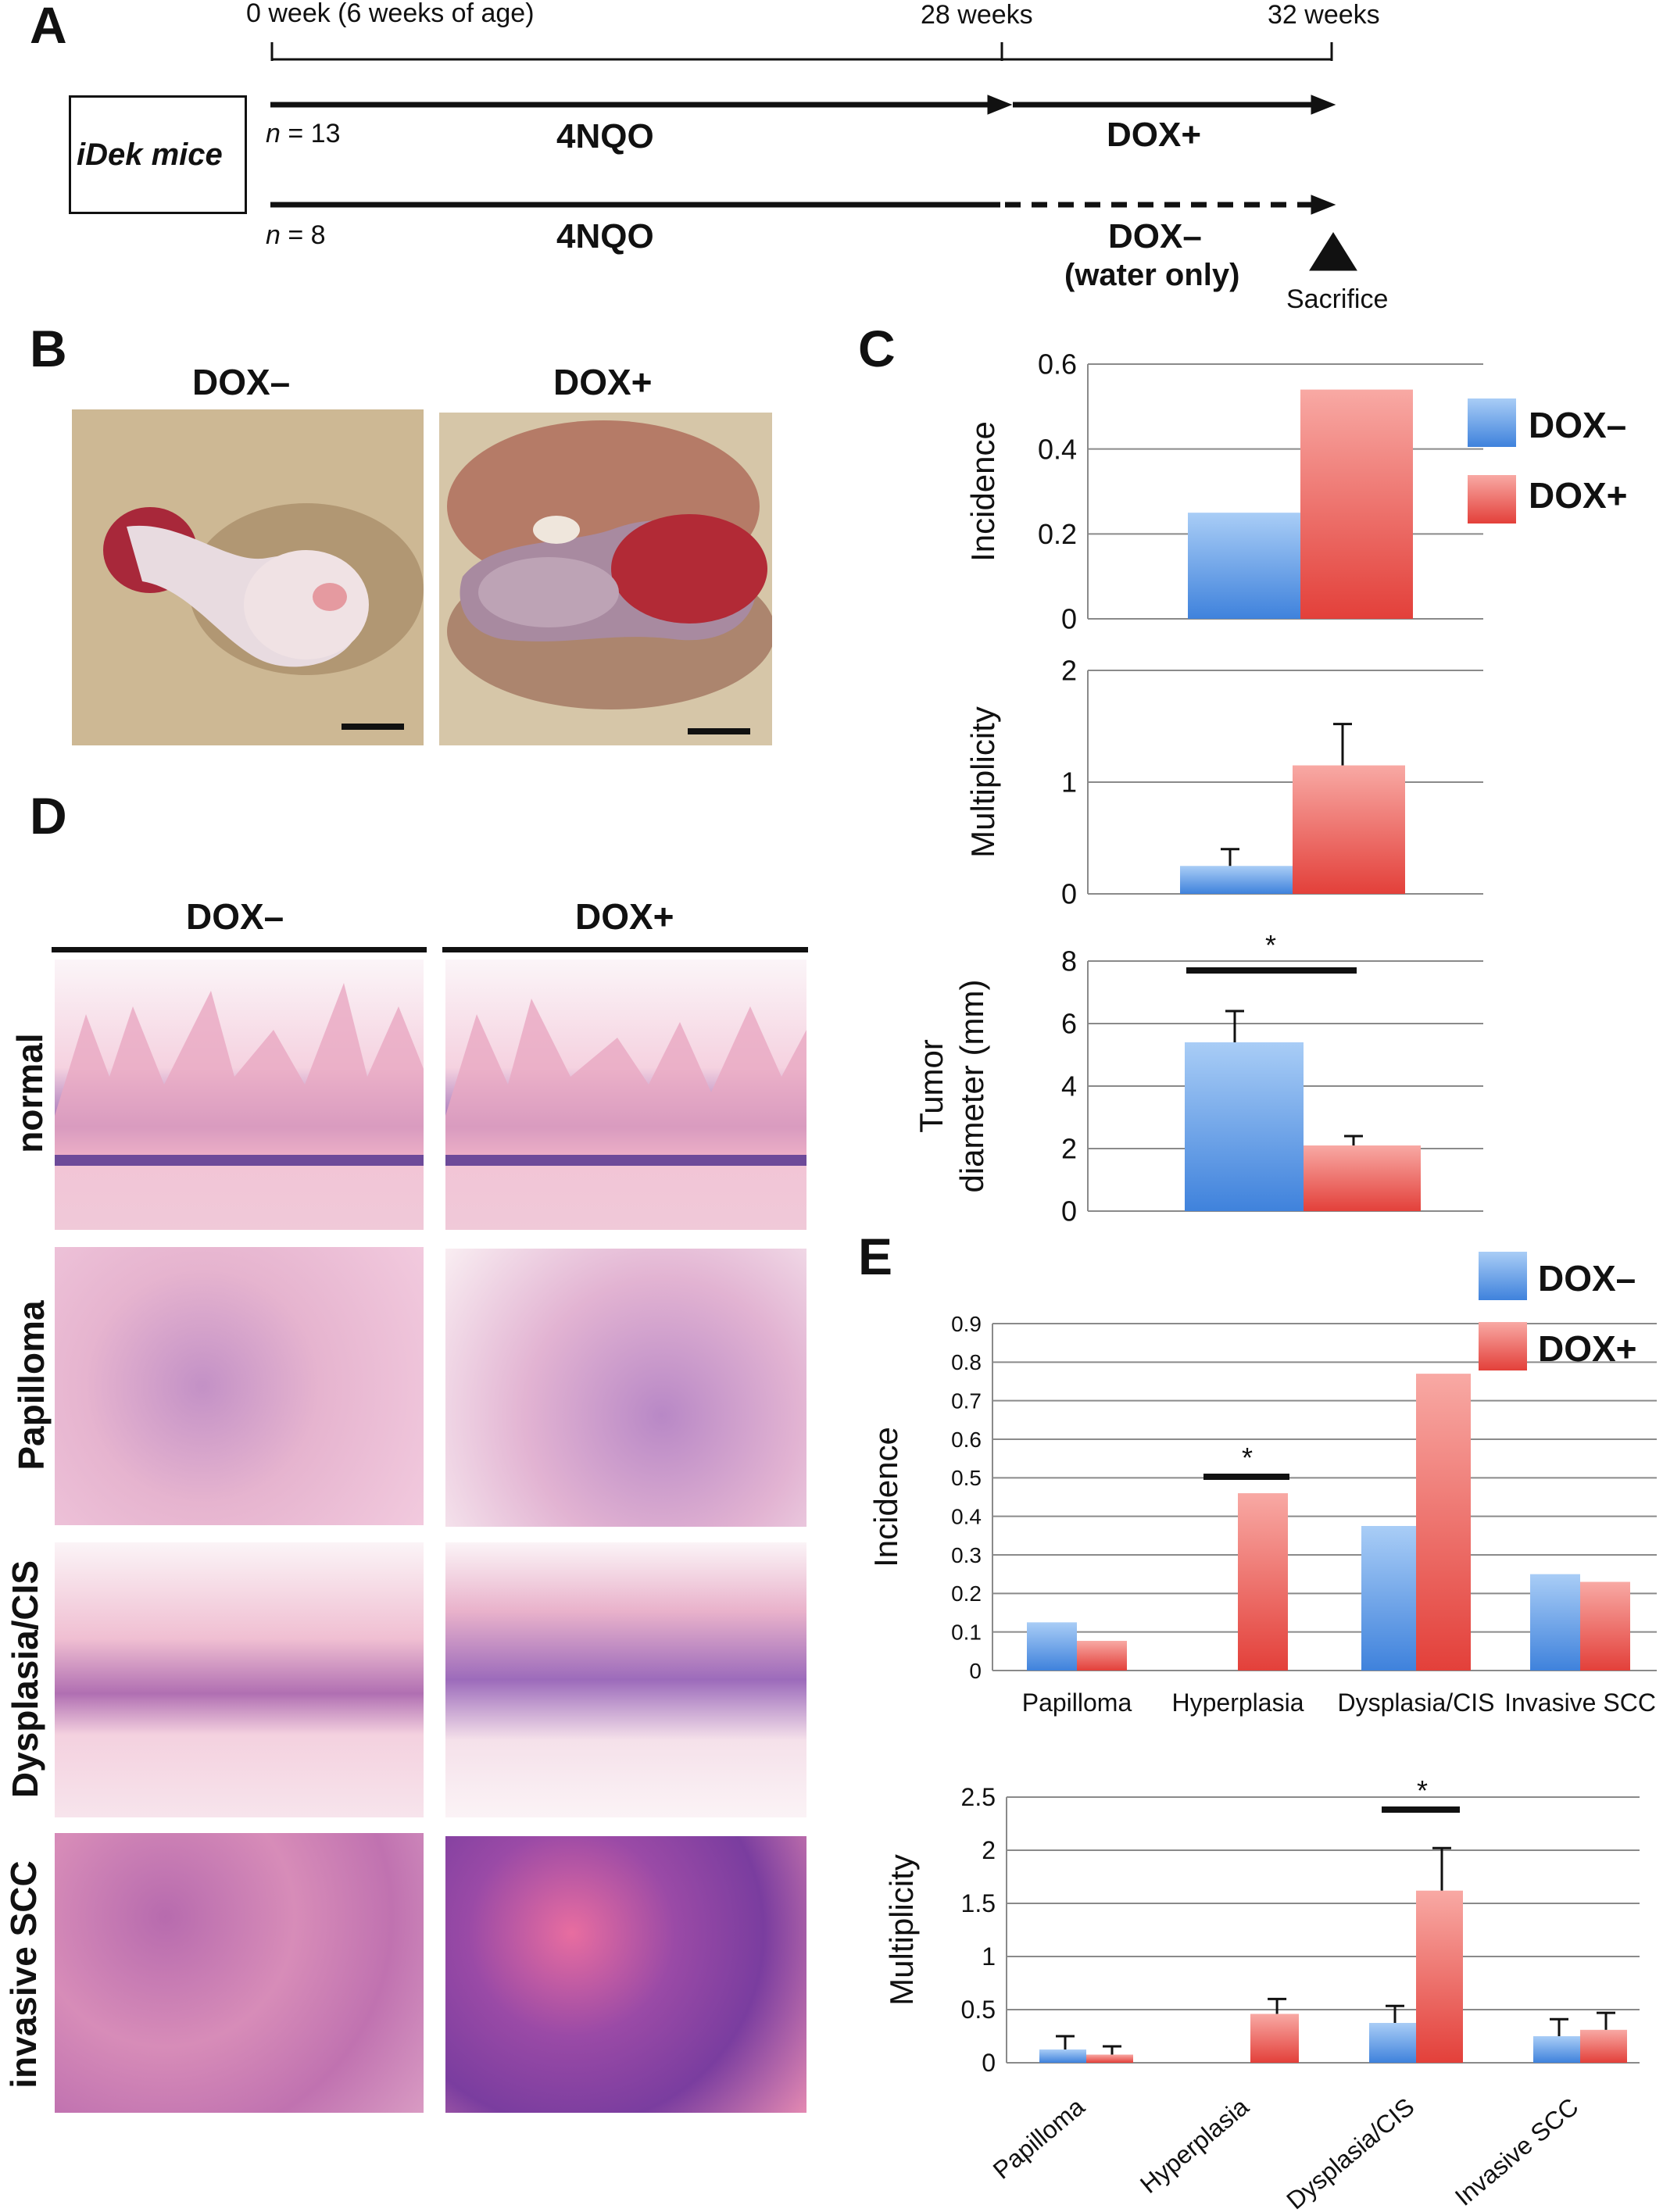  Describe the element at coordinates (303, 133) in the screenshot. I see `group1-n: n = 13` at that location.